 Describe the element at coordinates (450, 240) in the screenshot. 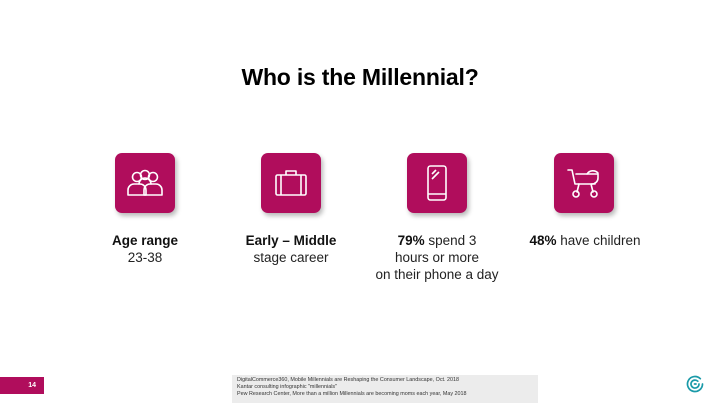

I see `fact-text: spend 3` at that location.